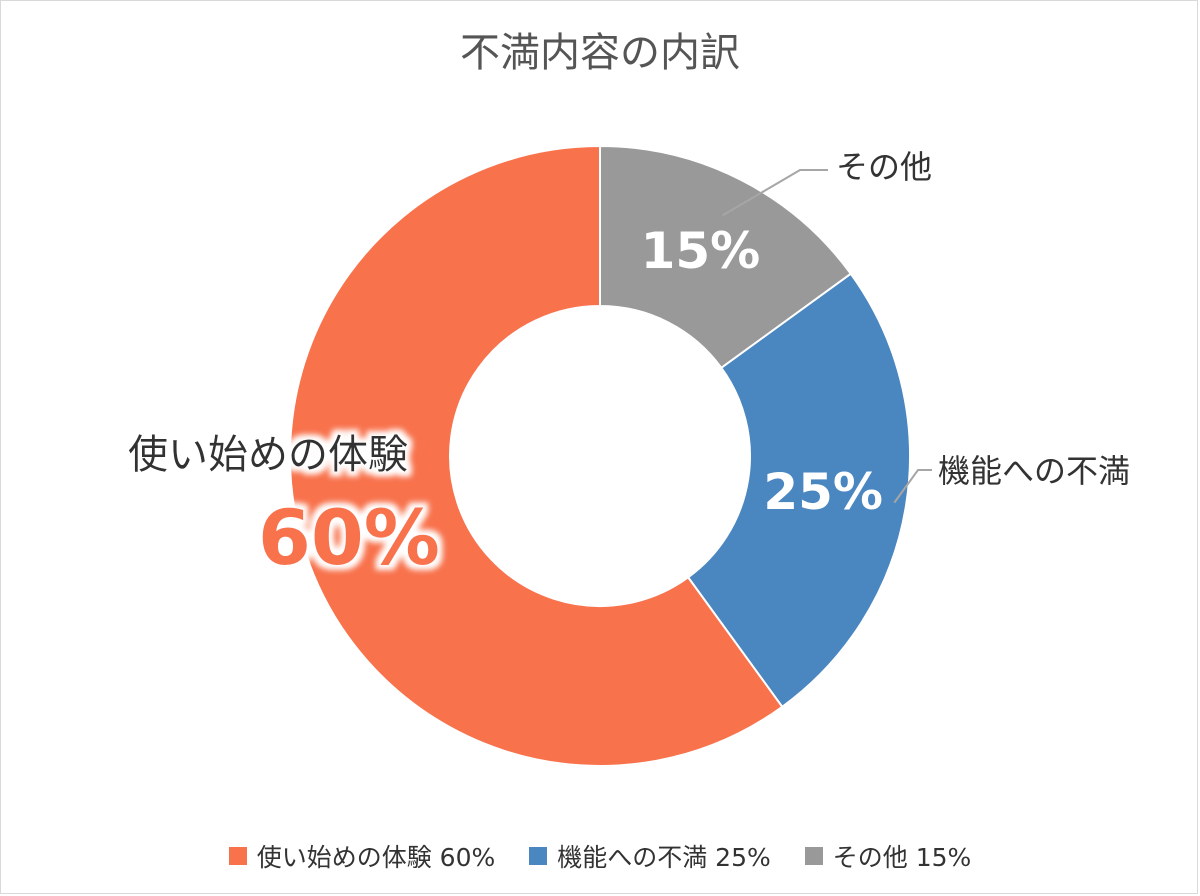 Image resolution: width=1200 pixels, height=896 pixels. Describe the element at coordinates (701, 251) in the screenshot. I see `value-label-other: 15%` at that location.